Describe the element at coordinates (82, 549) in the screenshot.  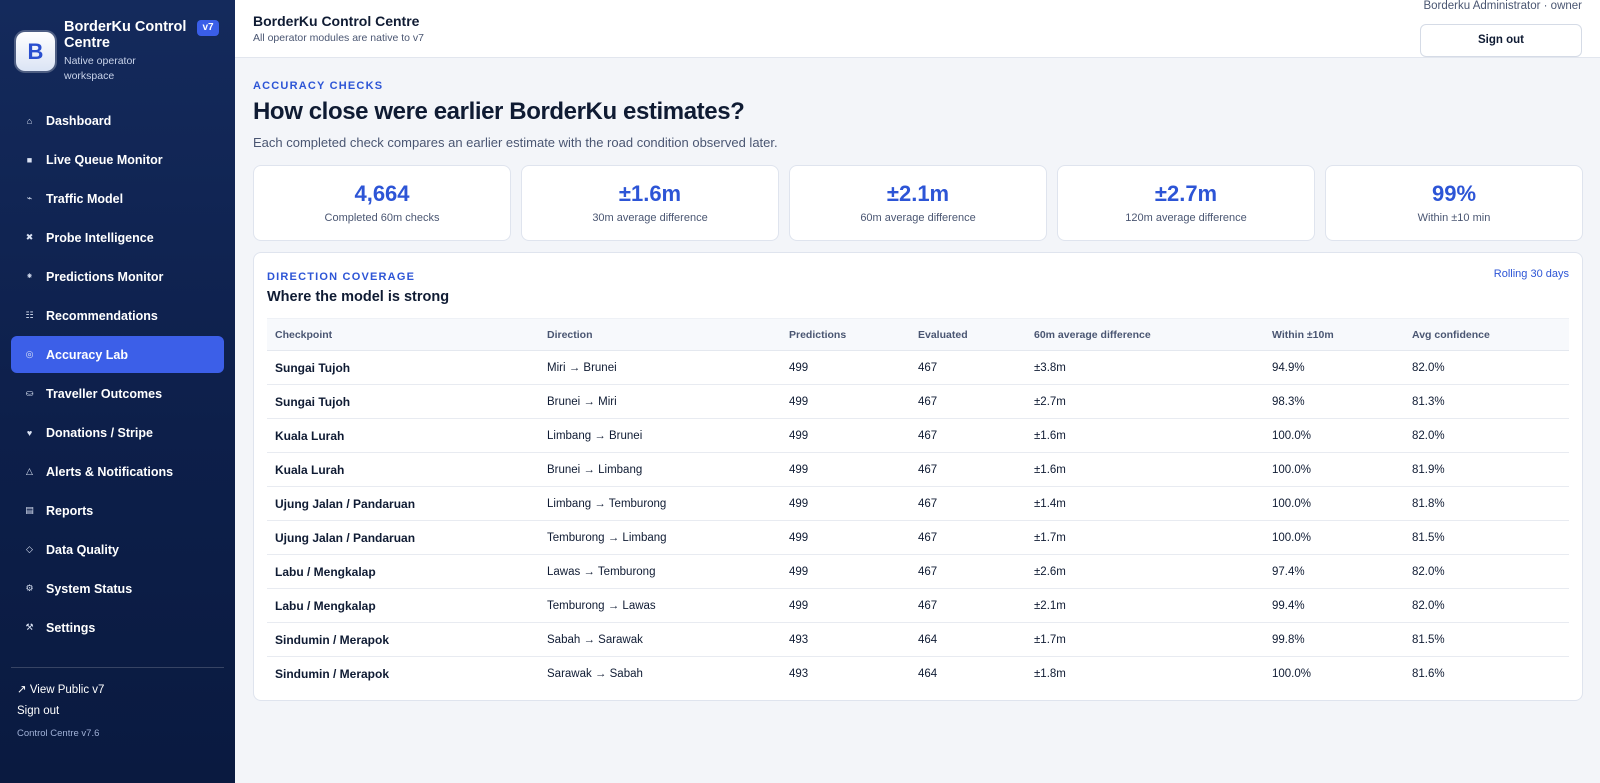
I see `sidebar-item-label: Data Quality` at that location.